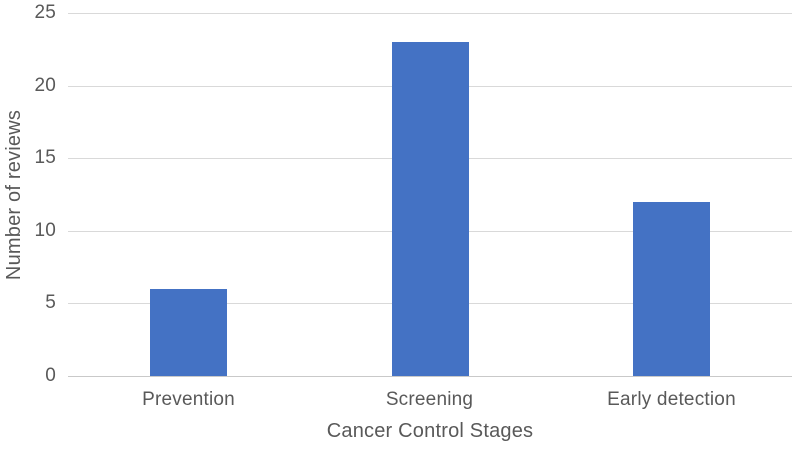  What do you see at coordinates (429, 399) in the screenshot?
I see `x-axis-category-label: Screening` at bounding box center [429, 399].